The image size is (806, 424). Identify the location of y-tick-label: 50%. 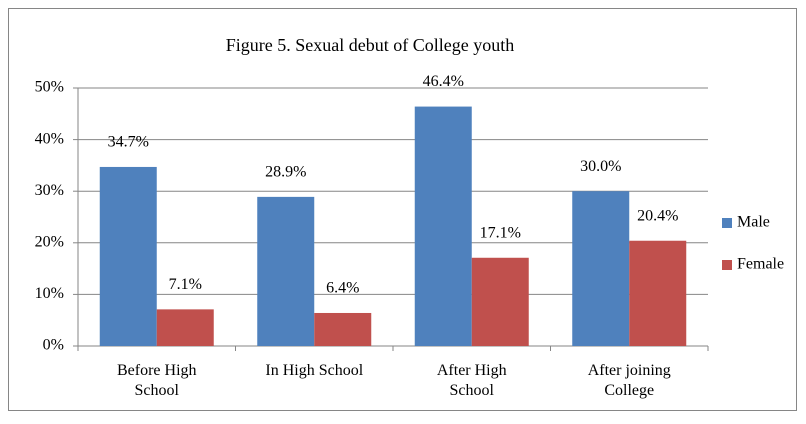
(49, 87).